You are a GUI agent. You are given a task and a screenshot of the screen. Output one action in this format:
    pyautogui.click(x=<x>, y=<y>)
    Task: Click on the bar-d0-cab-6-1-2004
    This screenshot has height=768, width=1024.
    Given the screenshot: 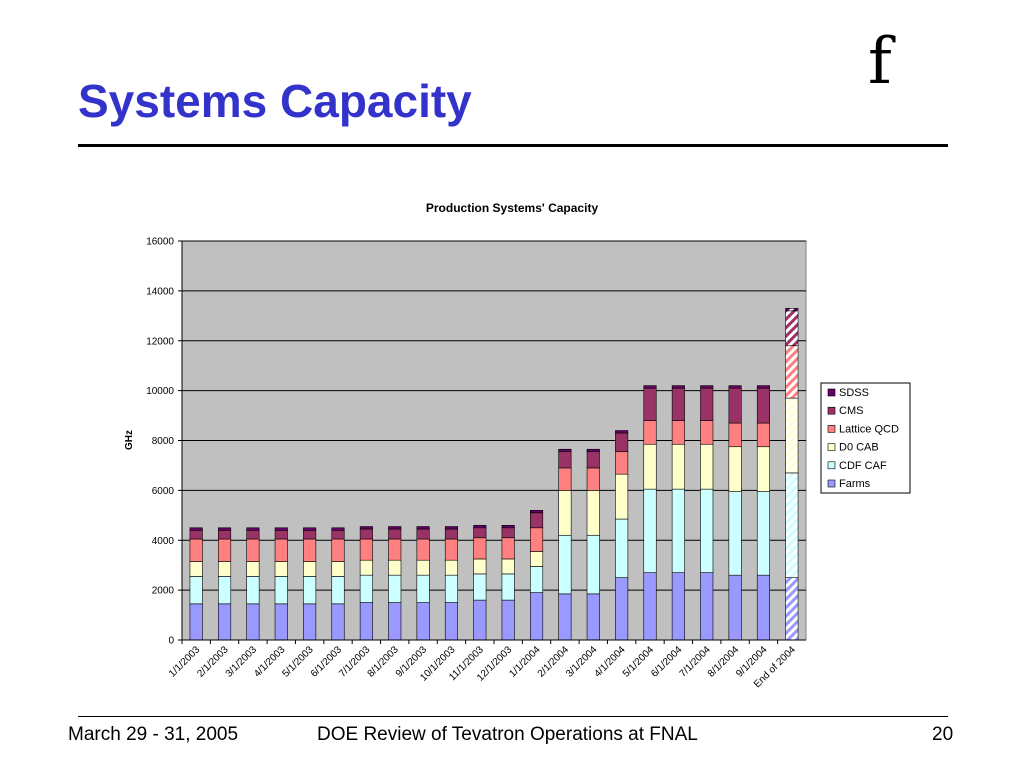 What is the action you would take?
    pyautogui.click(x=678, y=466)
    